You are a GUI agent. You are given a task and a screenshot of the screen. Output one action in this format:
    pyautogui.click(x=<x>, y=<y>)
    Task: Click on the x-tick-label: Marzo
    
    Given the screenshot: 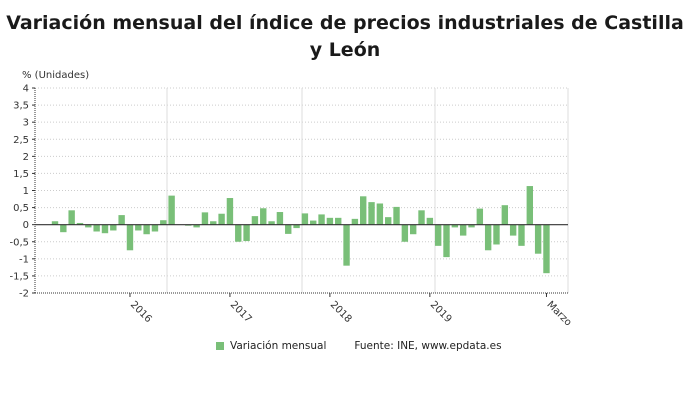 What is the action you would take?
    pyautogui.click(x=558, y=313)
    